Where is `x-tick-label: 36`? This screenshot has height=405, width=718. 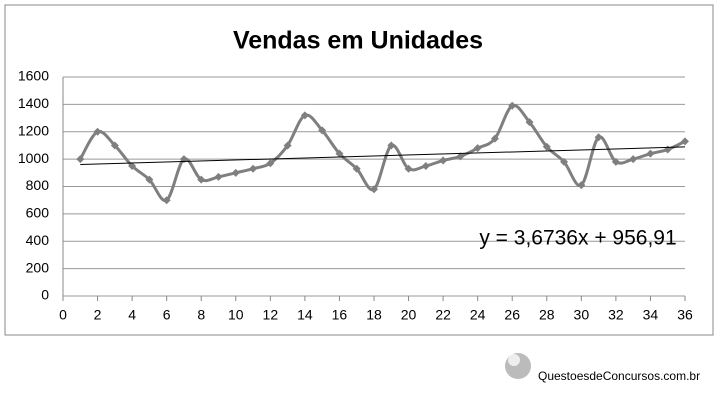 x-tick-label: 36 is located at coordinates (685, 315).